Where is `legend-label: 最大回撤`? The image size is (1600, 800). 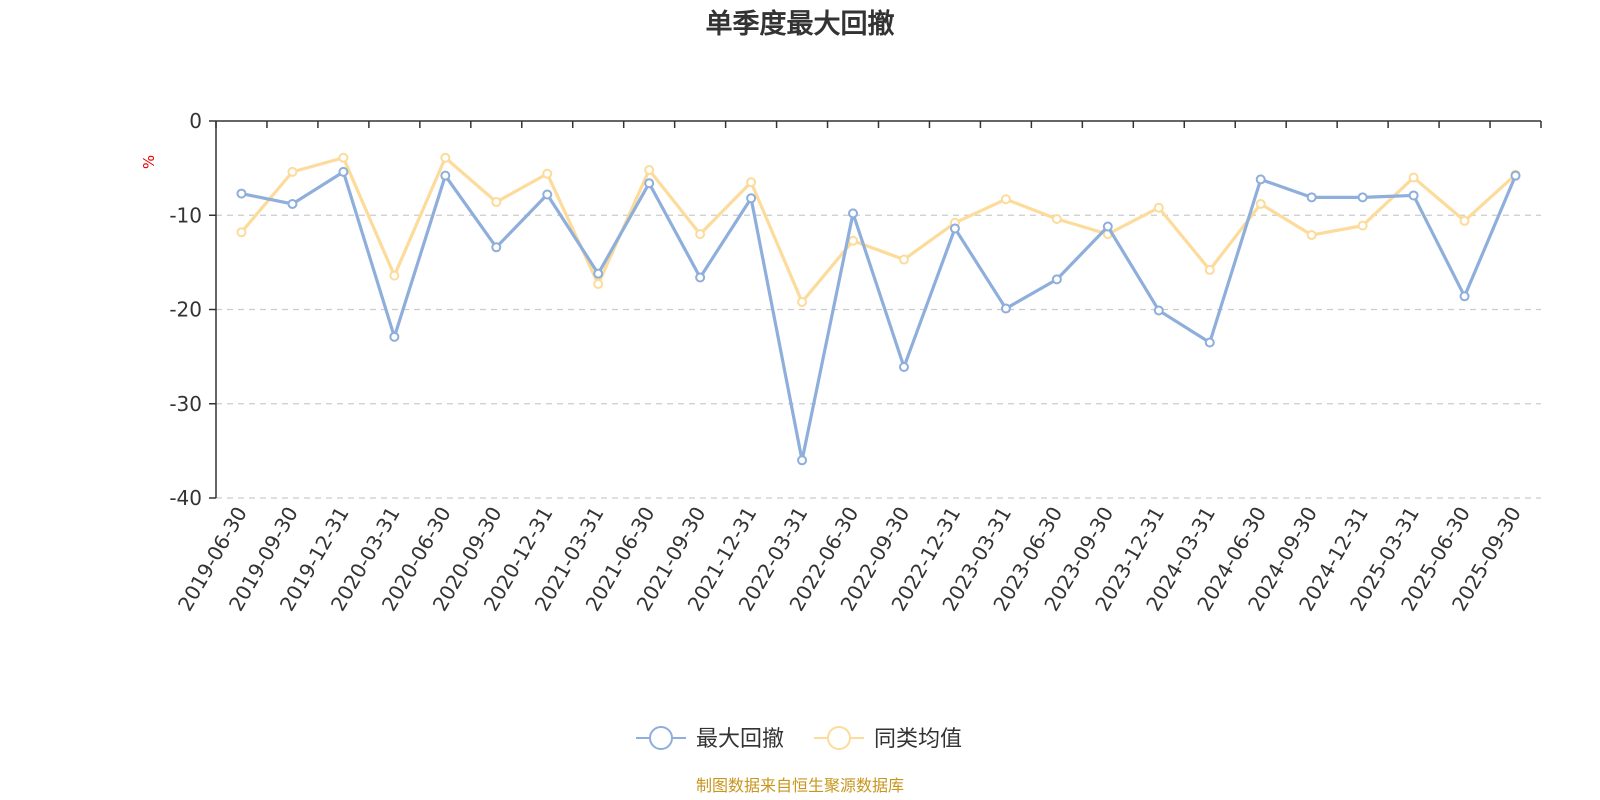 legend-label: 最大回撤 is located at coordinates (740, 739).